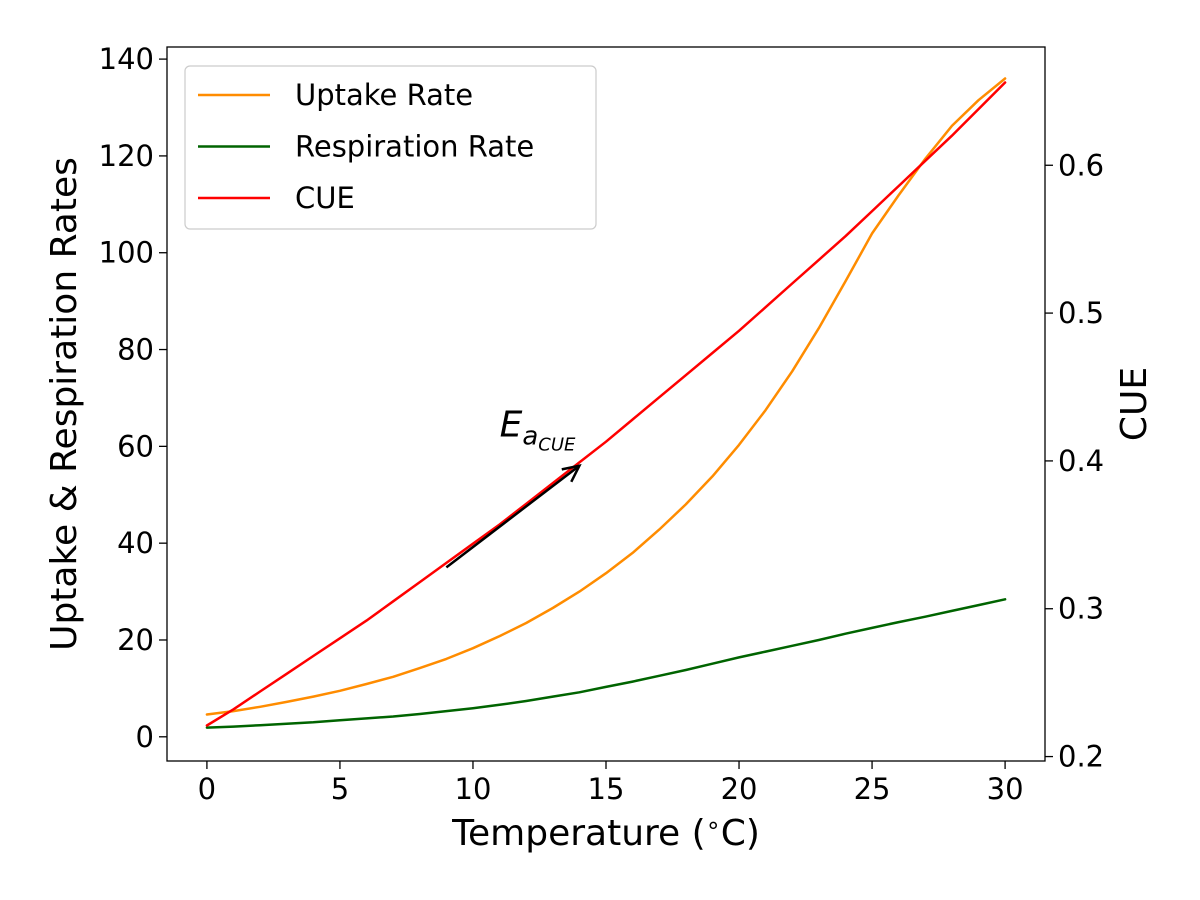 The height and width of the screenshot is (900, 1200). I want to click on y2-axis-ticks: 0.2 0.3 0.4 0.5 0.6, so click(1074, 461).